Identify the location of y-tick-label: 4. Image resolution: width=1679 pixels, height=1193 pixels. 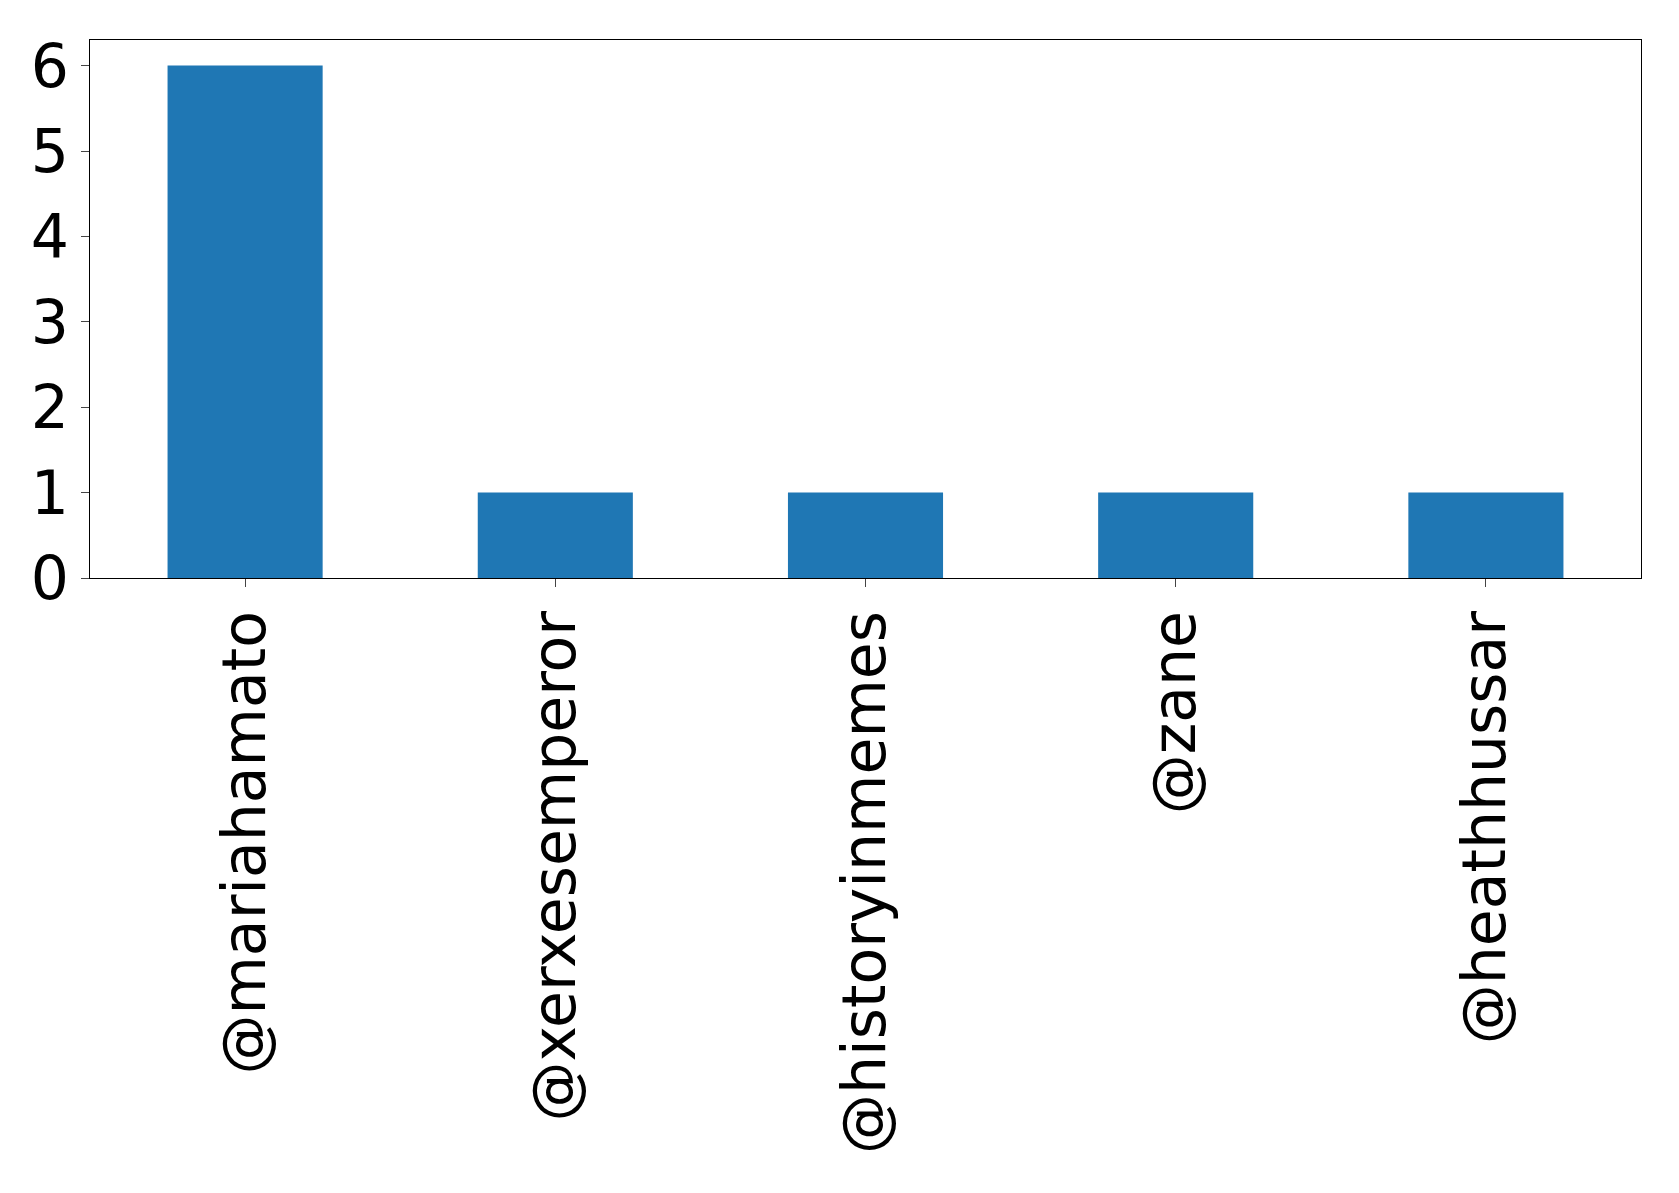
(49, 236).